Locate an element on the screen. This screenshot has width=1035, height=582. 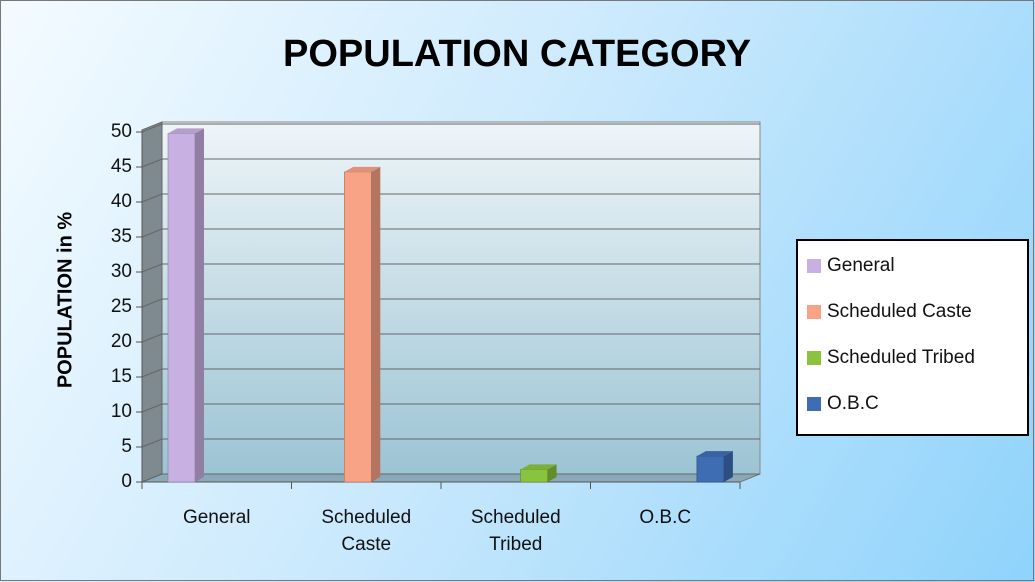
x-tick-label: O.B.C is located at coordinates (665, 517).